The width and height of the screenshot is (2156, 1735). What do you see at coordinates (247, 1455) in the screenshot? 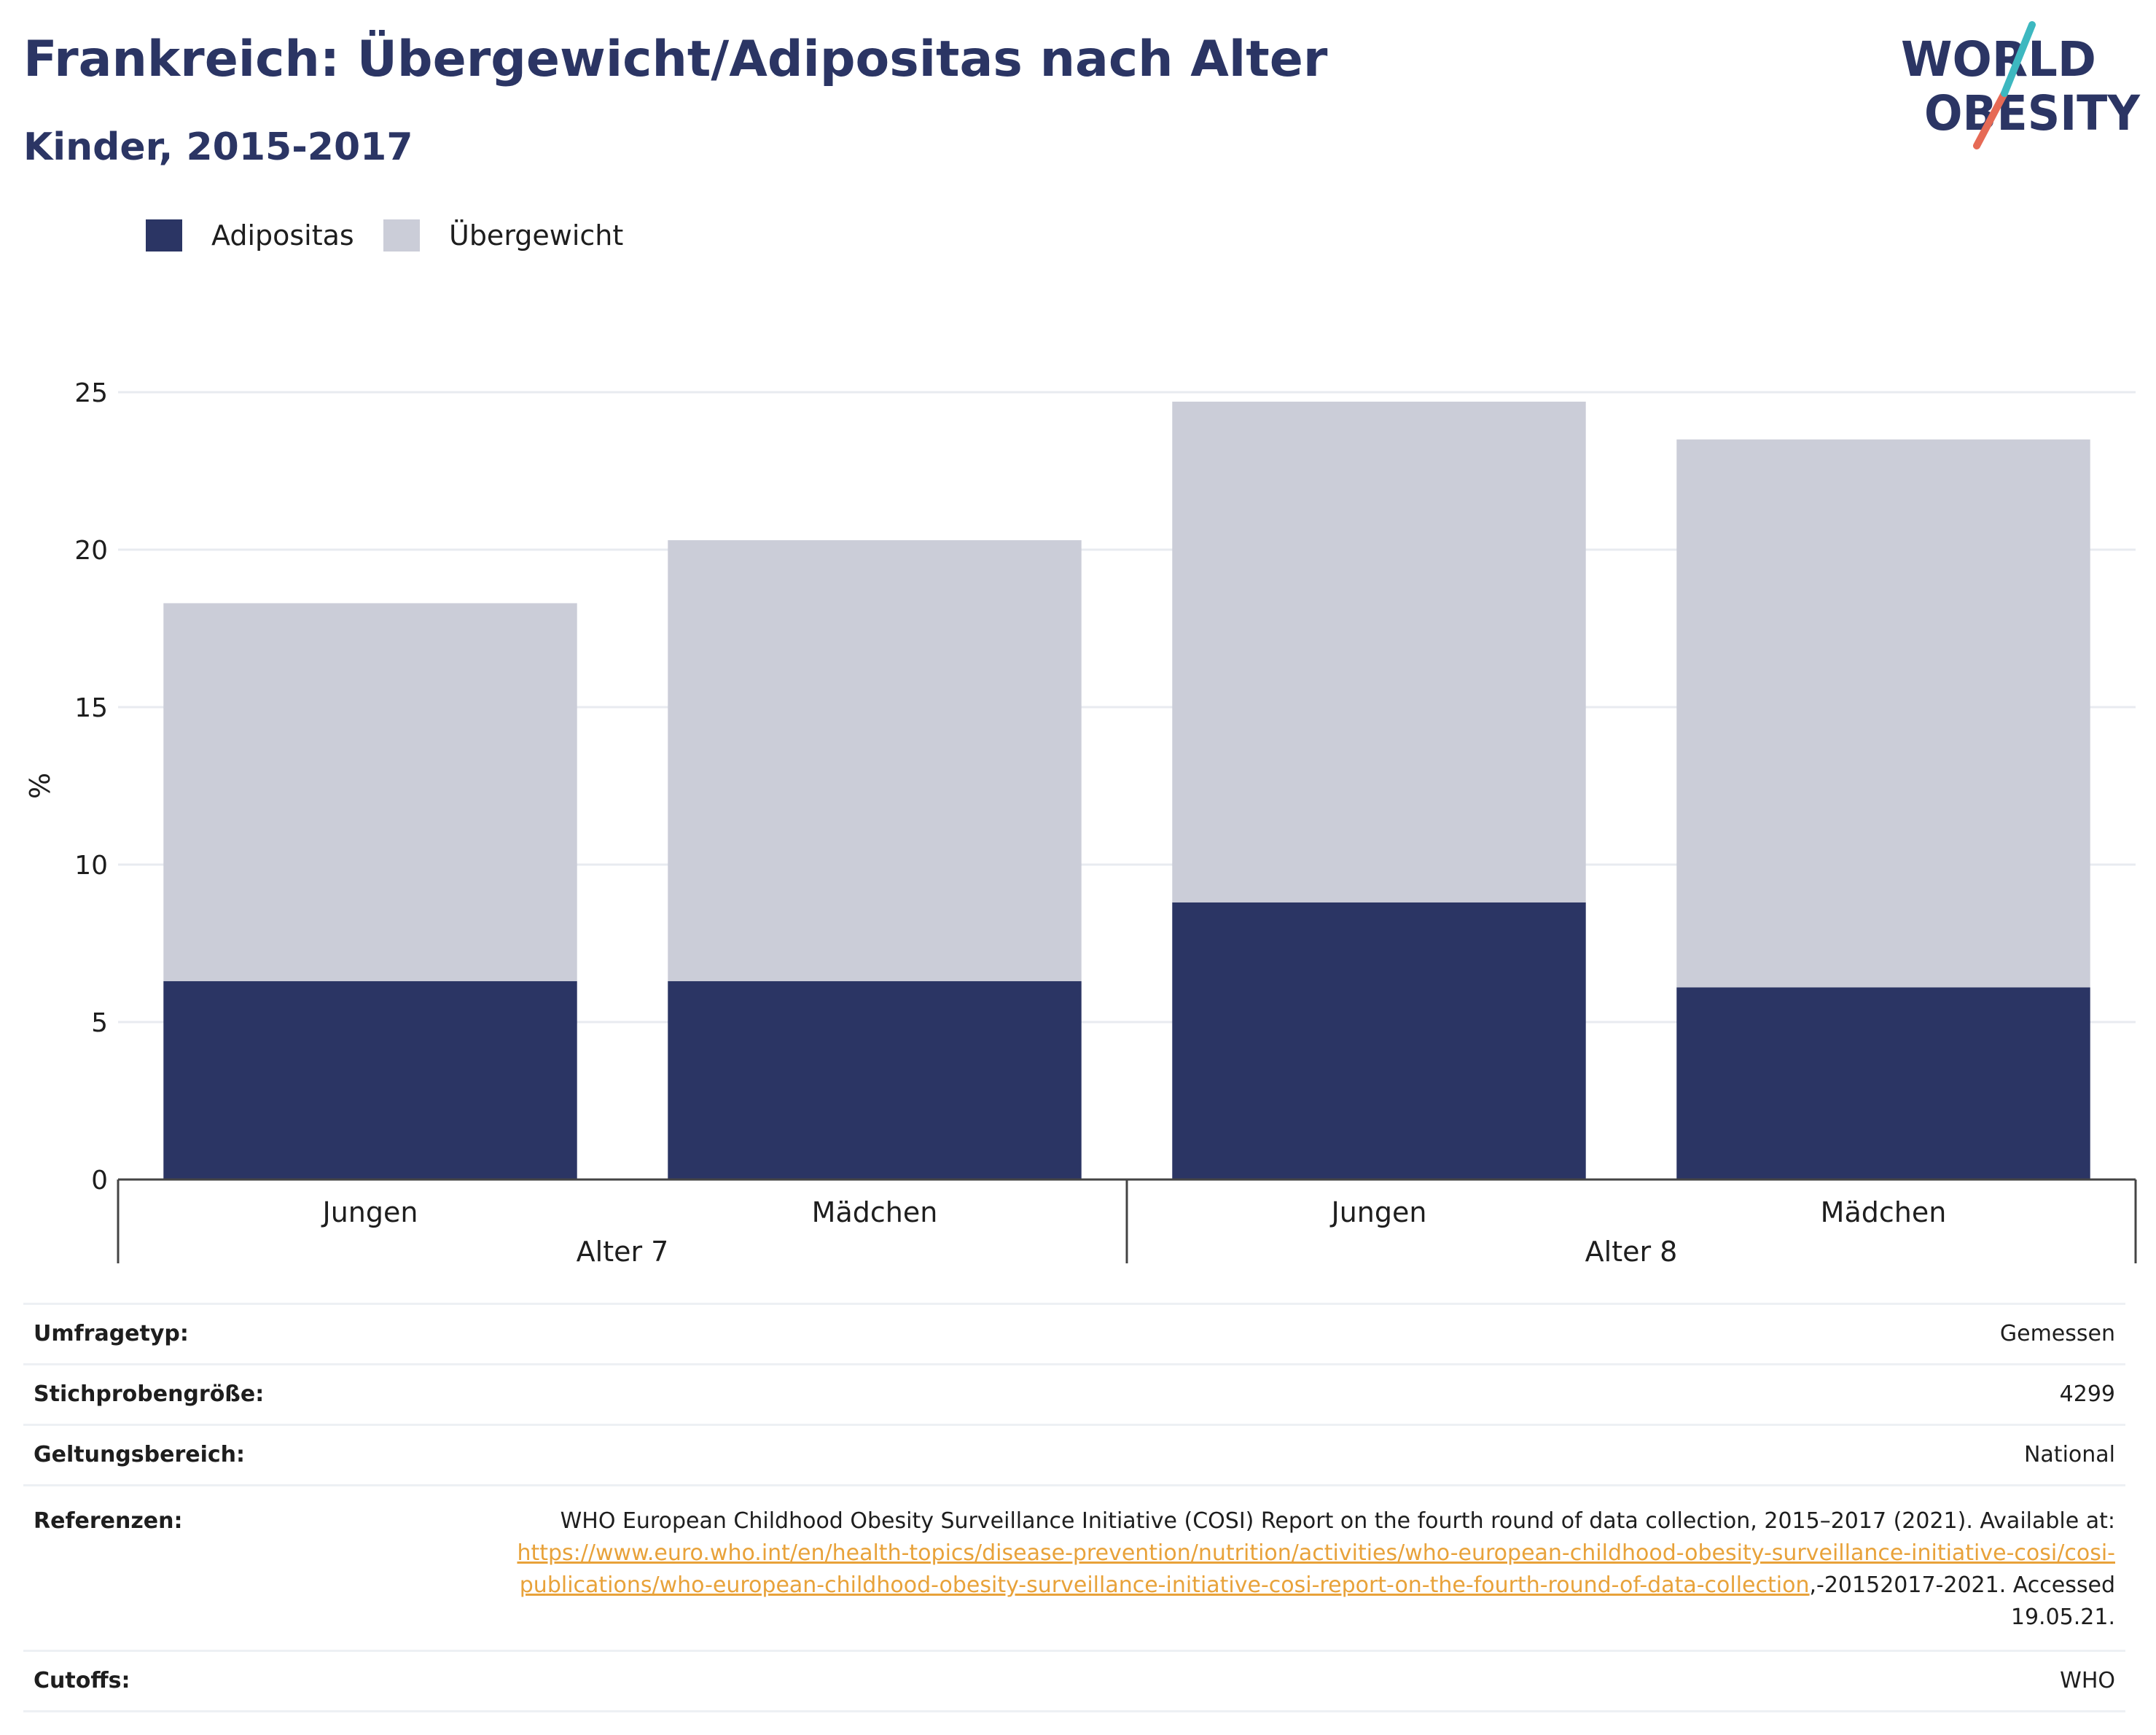
I see `info-label: Geltungsbereich:` at bounding box center [247, 1455].